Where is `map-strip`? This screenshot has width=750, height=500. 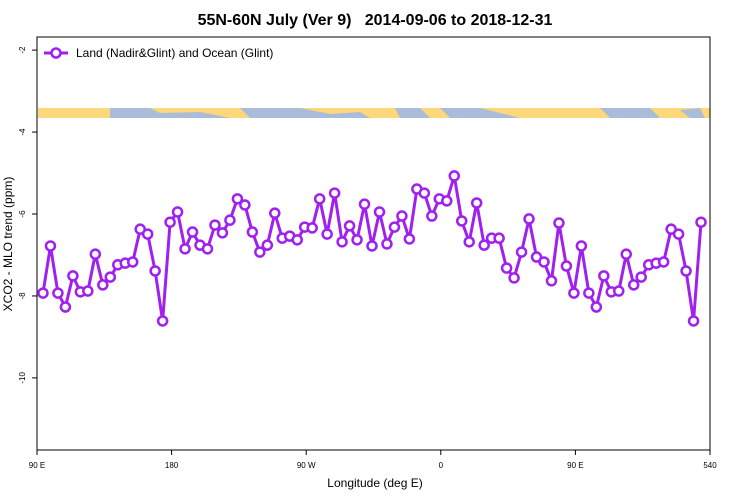 map-strip is located at coordinates (374, 113).